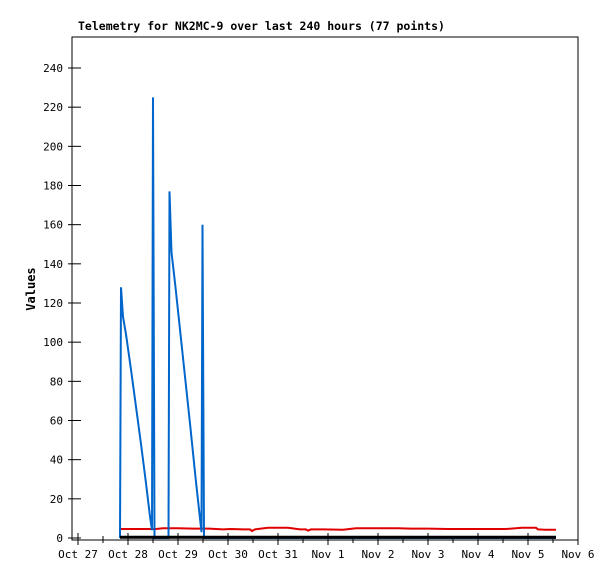 Image resolution: width=615 pixels, height=579 pixels. What do you see at coordinates (53, 264) in the screenshot?
I see `y-tick-label: 140` at bounding box center [53, 264].